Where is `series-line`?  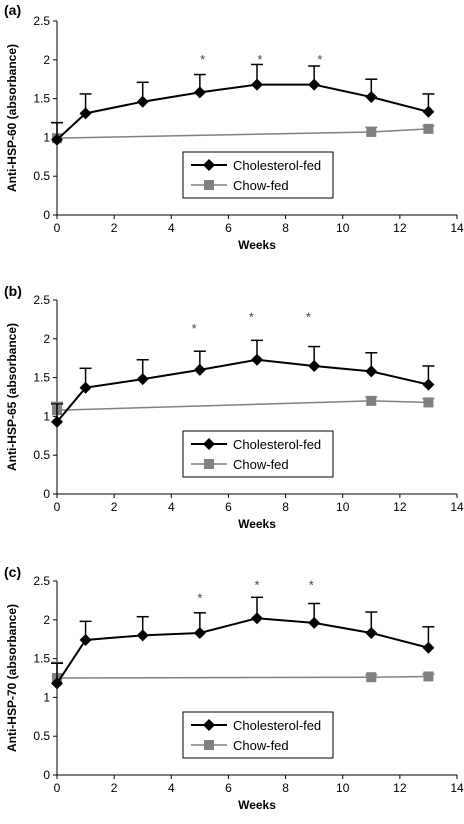 series-line is located at coordinates (242, 112).